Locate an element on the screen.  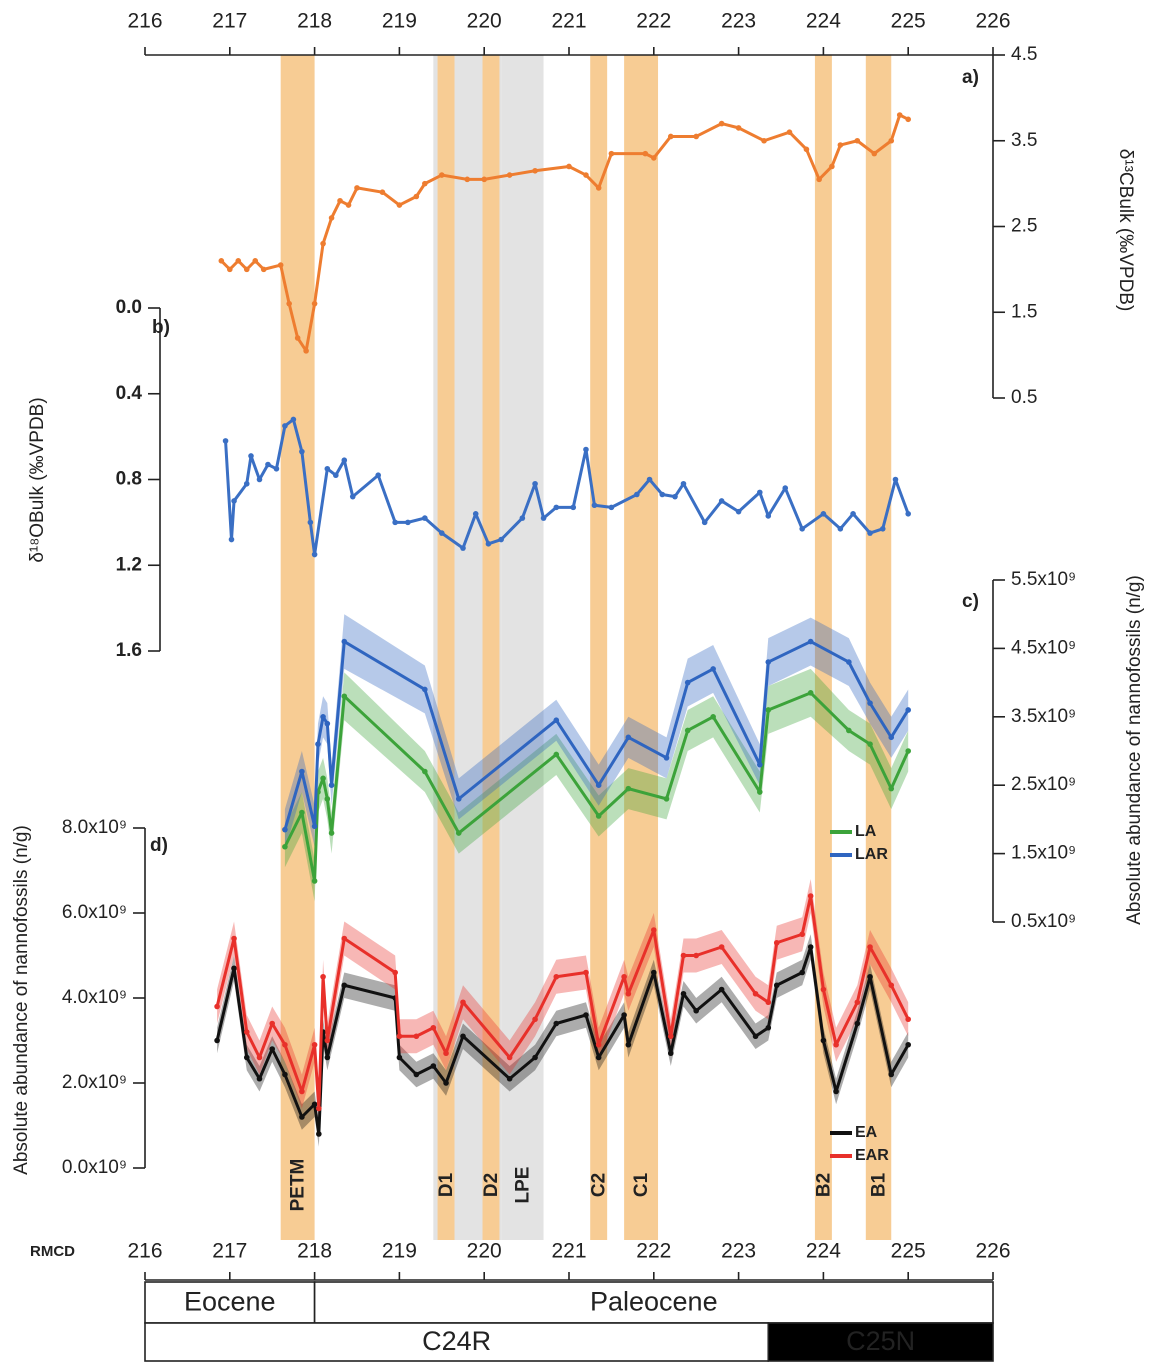
timescale-label: Eocene is located at coordinates (230, 1302).